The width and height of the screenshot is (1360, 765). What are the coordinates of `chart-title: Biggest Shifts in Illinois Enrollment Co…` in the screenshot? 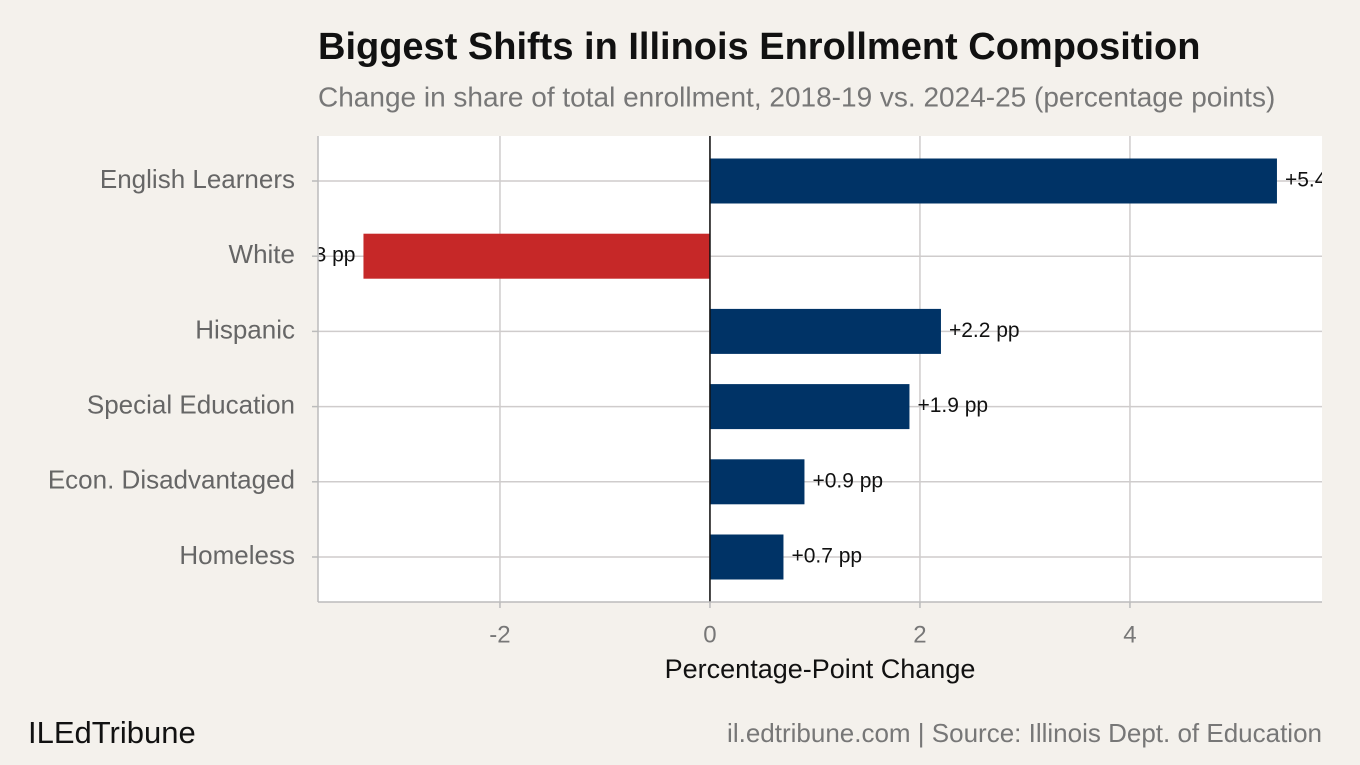 It's located at (759, 47).